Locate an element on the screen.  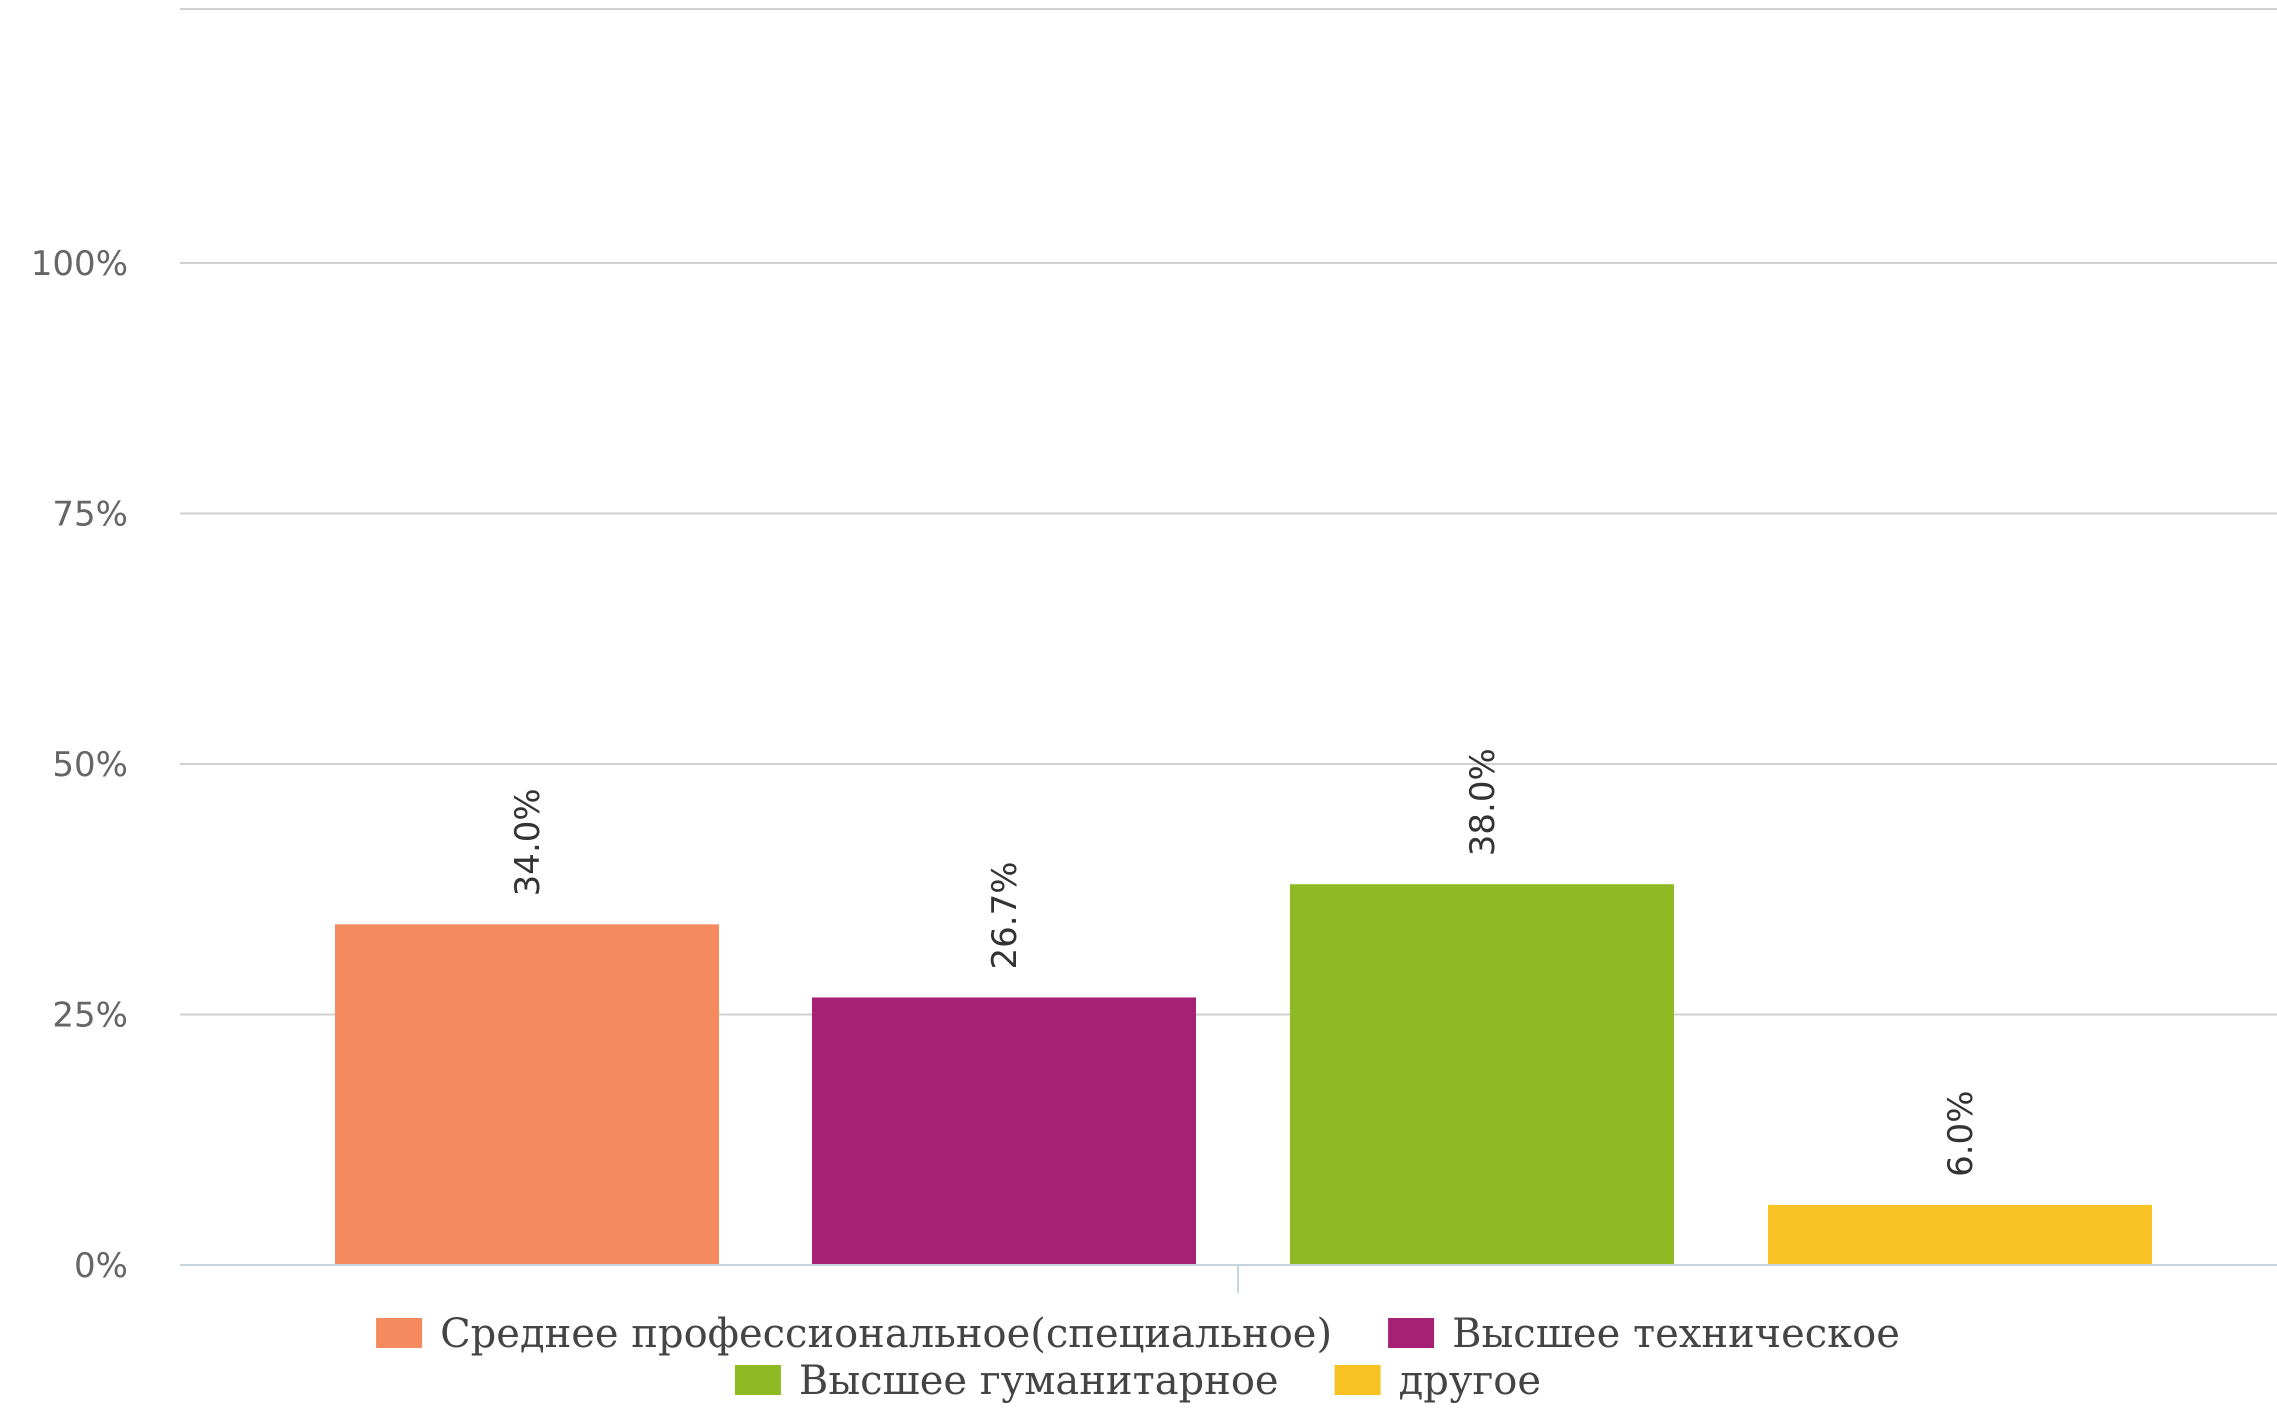
y-axis-ticks: 0% 25% 50% 75% 100% is located at coordinates (79, 765).